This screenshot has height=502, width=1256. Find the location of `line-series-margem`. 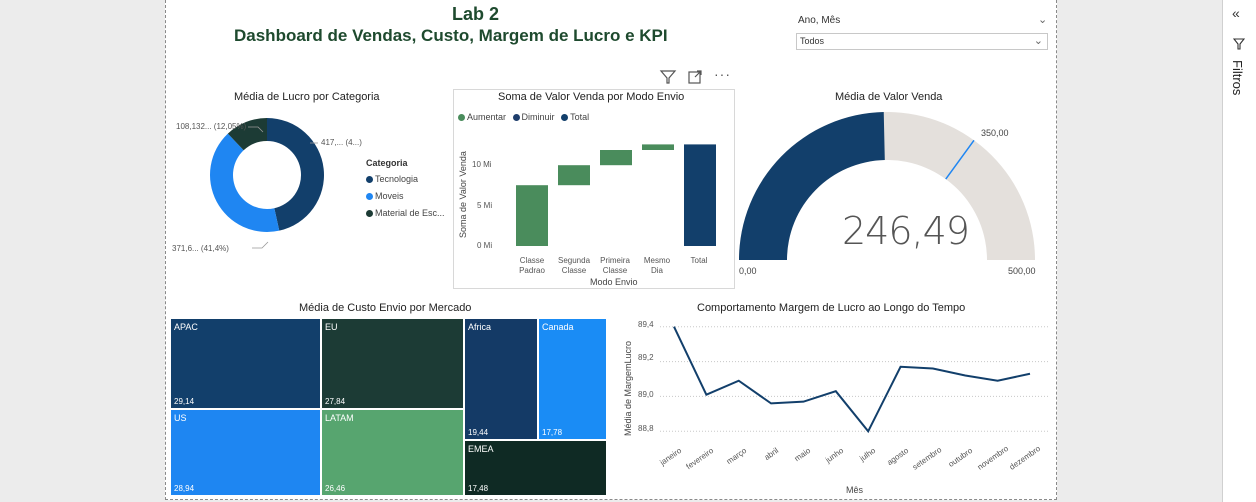

line-series-margem is located at coordinates (852, 380).